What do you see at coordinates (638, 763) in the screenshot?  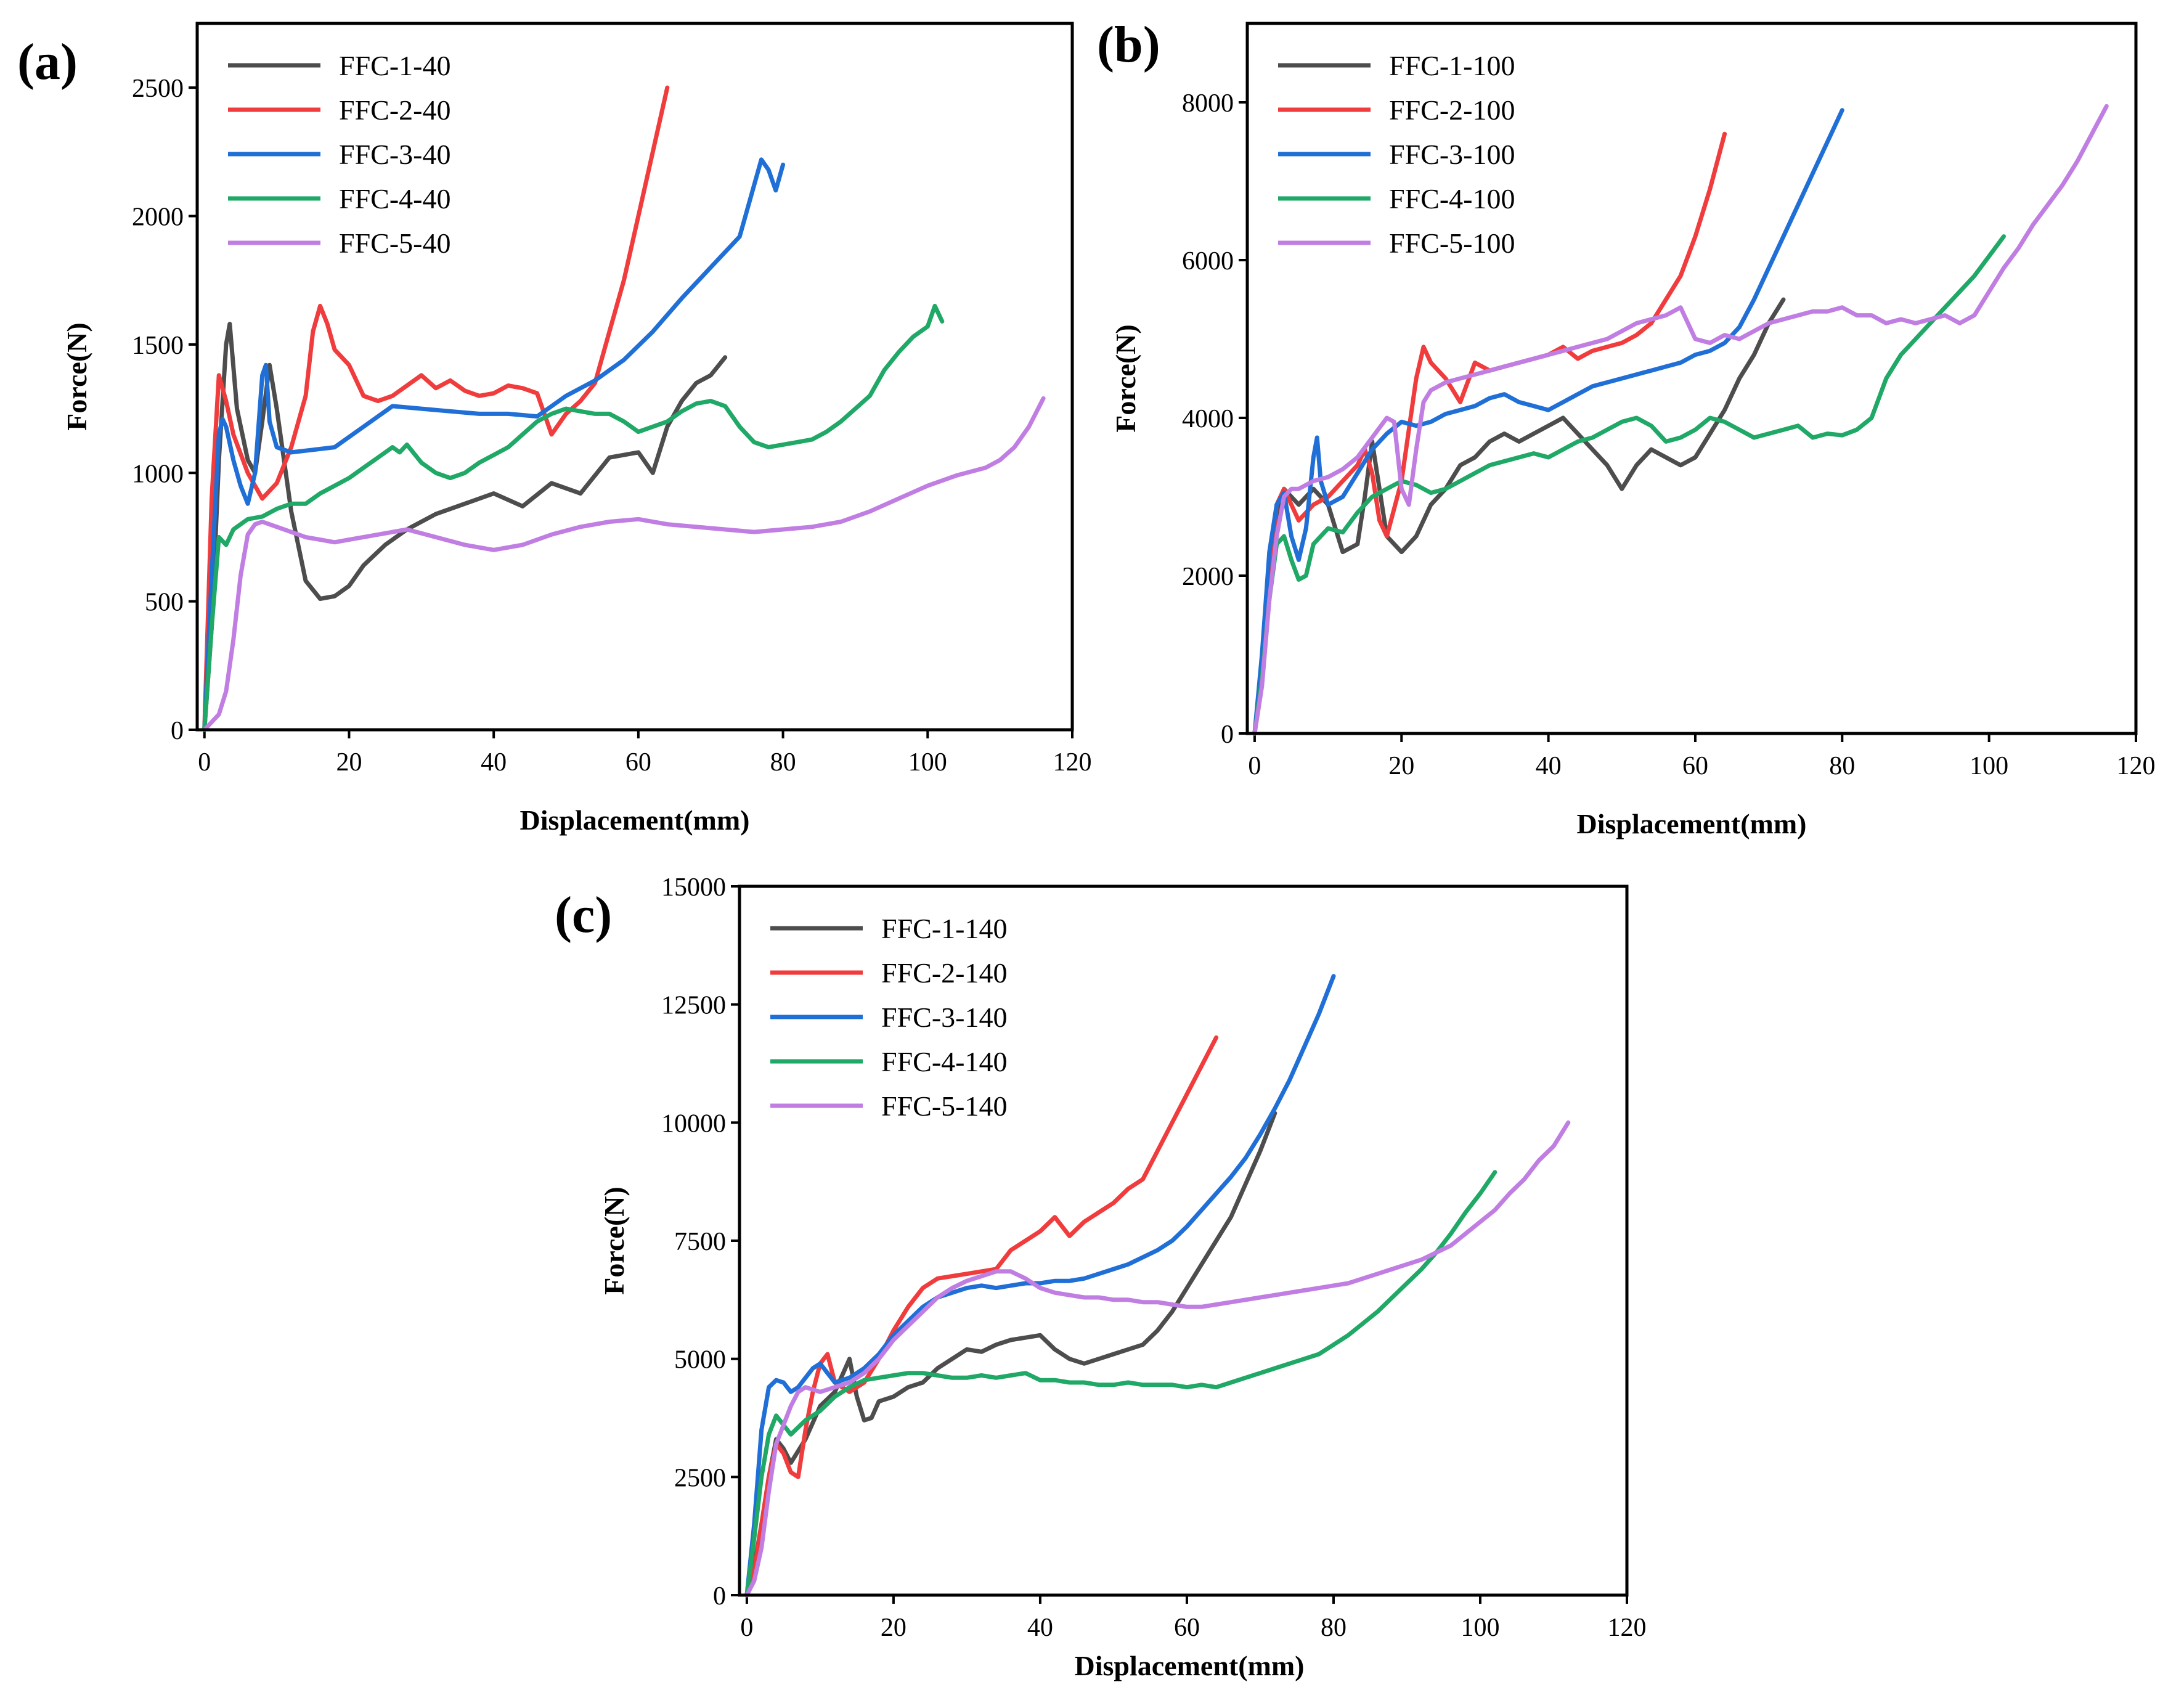 I see `panel-a-x-tick-label: 60` at bounding box center [638, 763].